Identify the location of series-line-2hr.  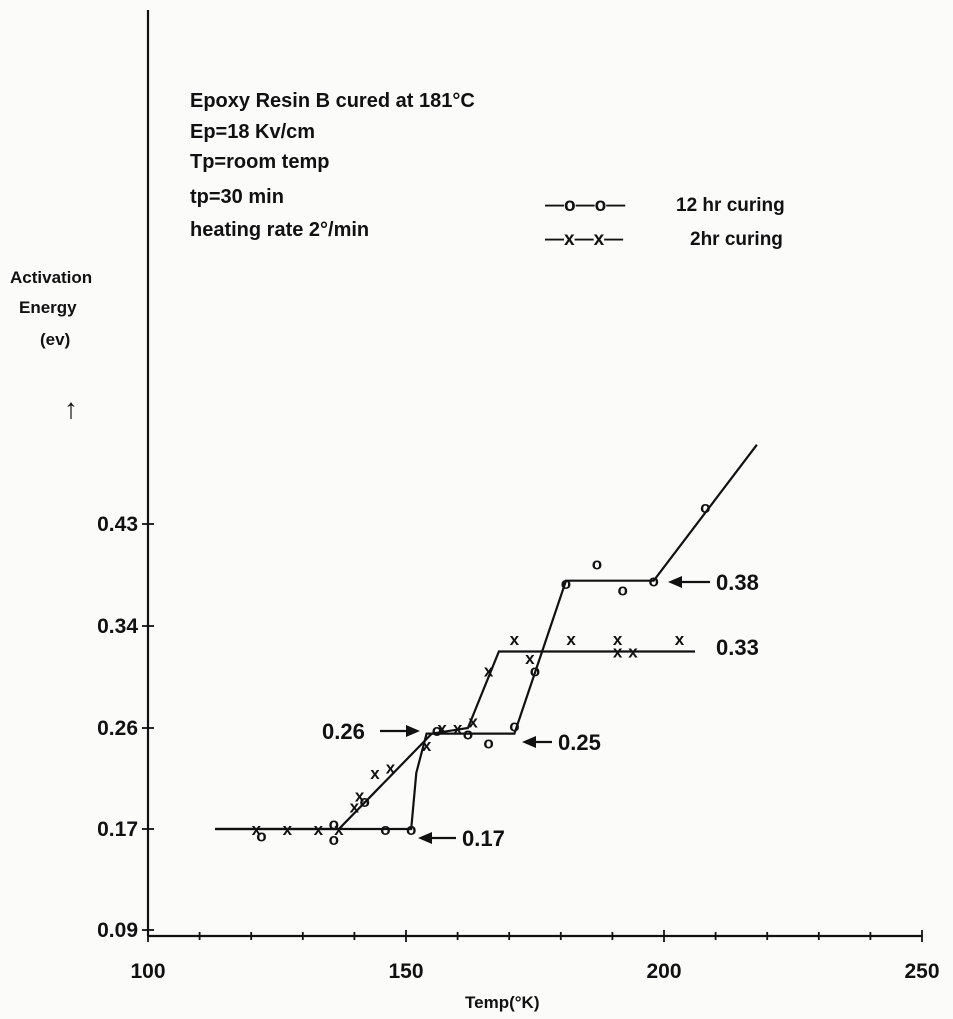
(455, 740).